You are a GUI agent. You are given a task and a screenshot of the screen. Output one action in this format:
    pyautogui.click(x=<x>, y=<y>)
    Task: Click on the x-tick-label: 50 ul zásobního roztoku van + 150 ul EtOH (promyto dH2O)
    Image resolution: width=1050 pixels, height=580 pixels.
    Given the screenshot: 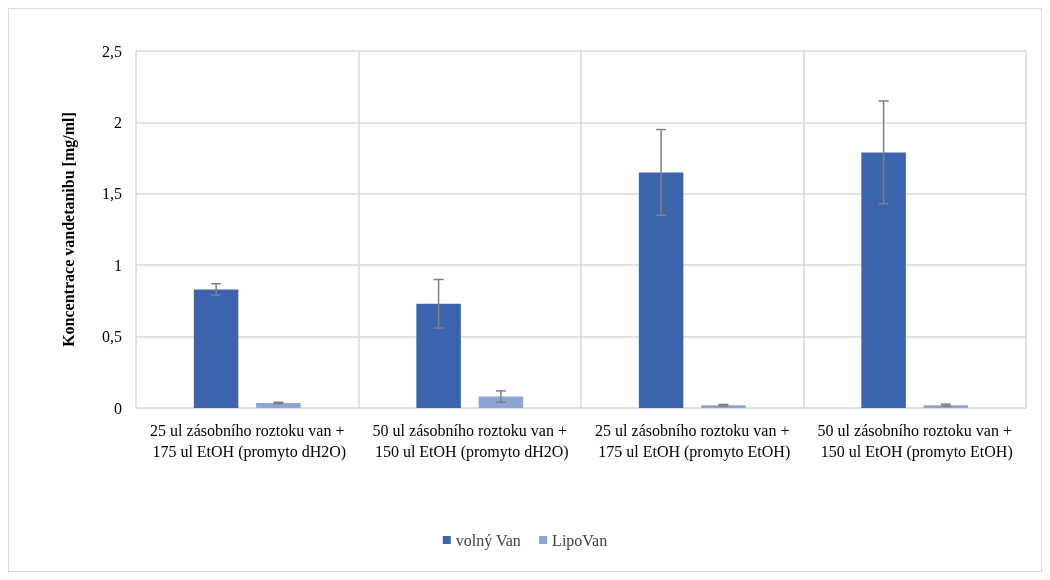 What is the action you would take?
    pyautogui.click(x=469, y=441)
    